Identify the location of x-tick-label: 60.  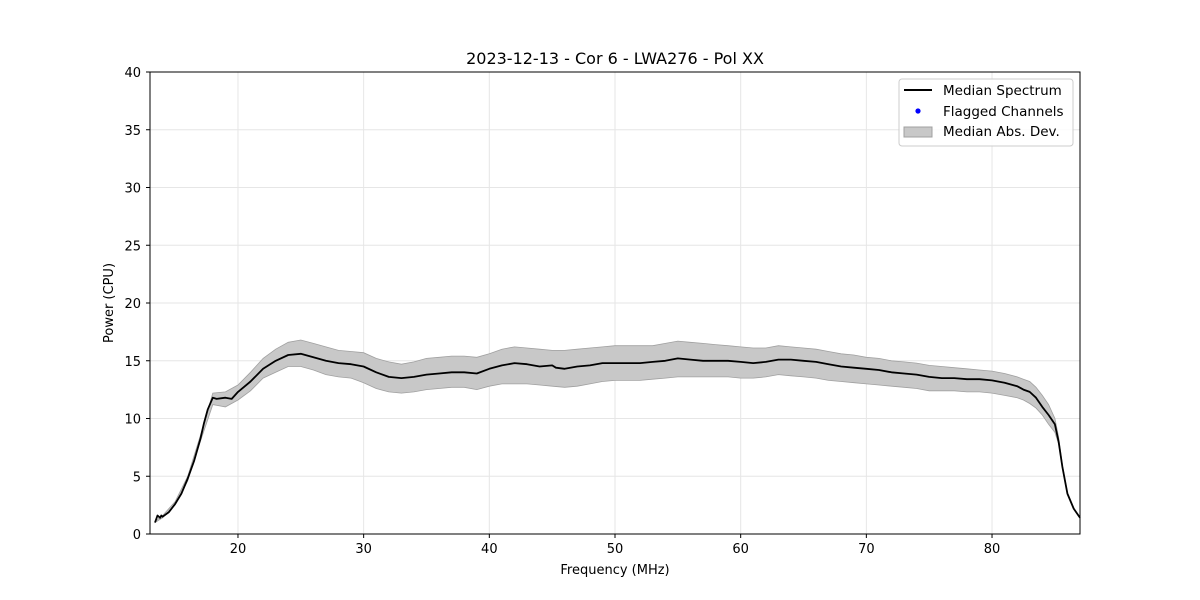
(740, 549).